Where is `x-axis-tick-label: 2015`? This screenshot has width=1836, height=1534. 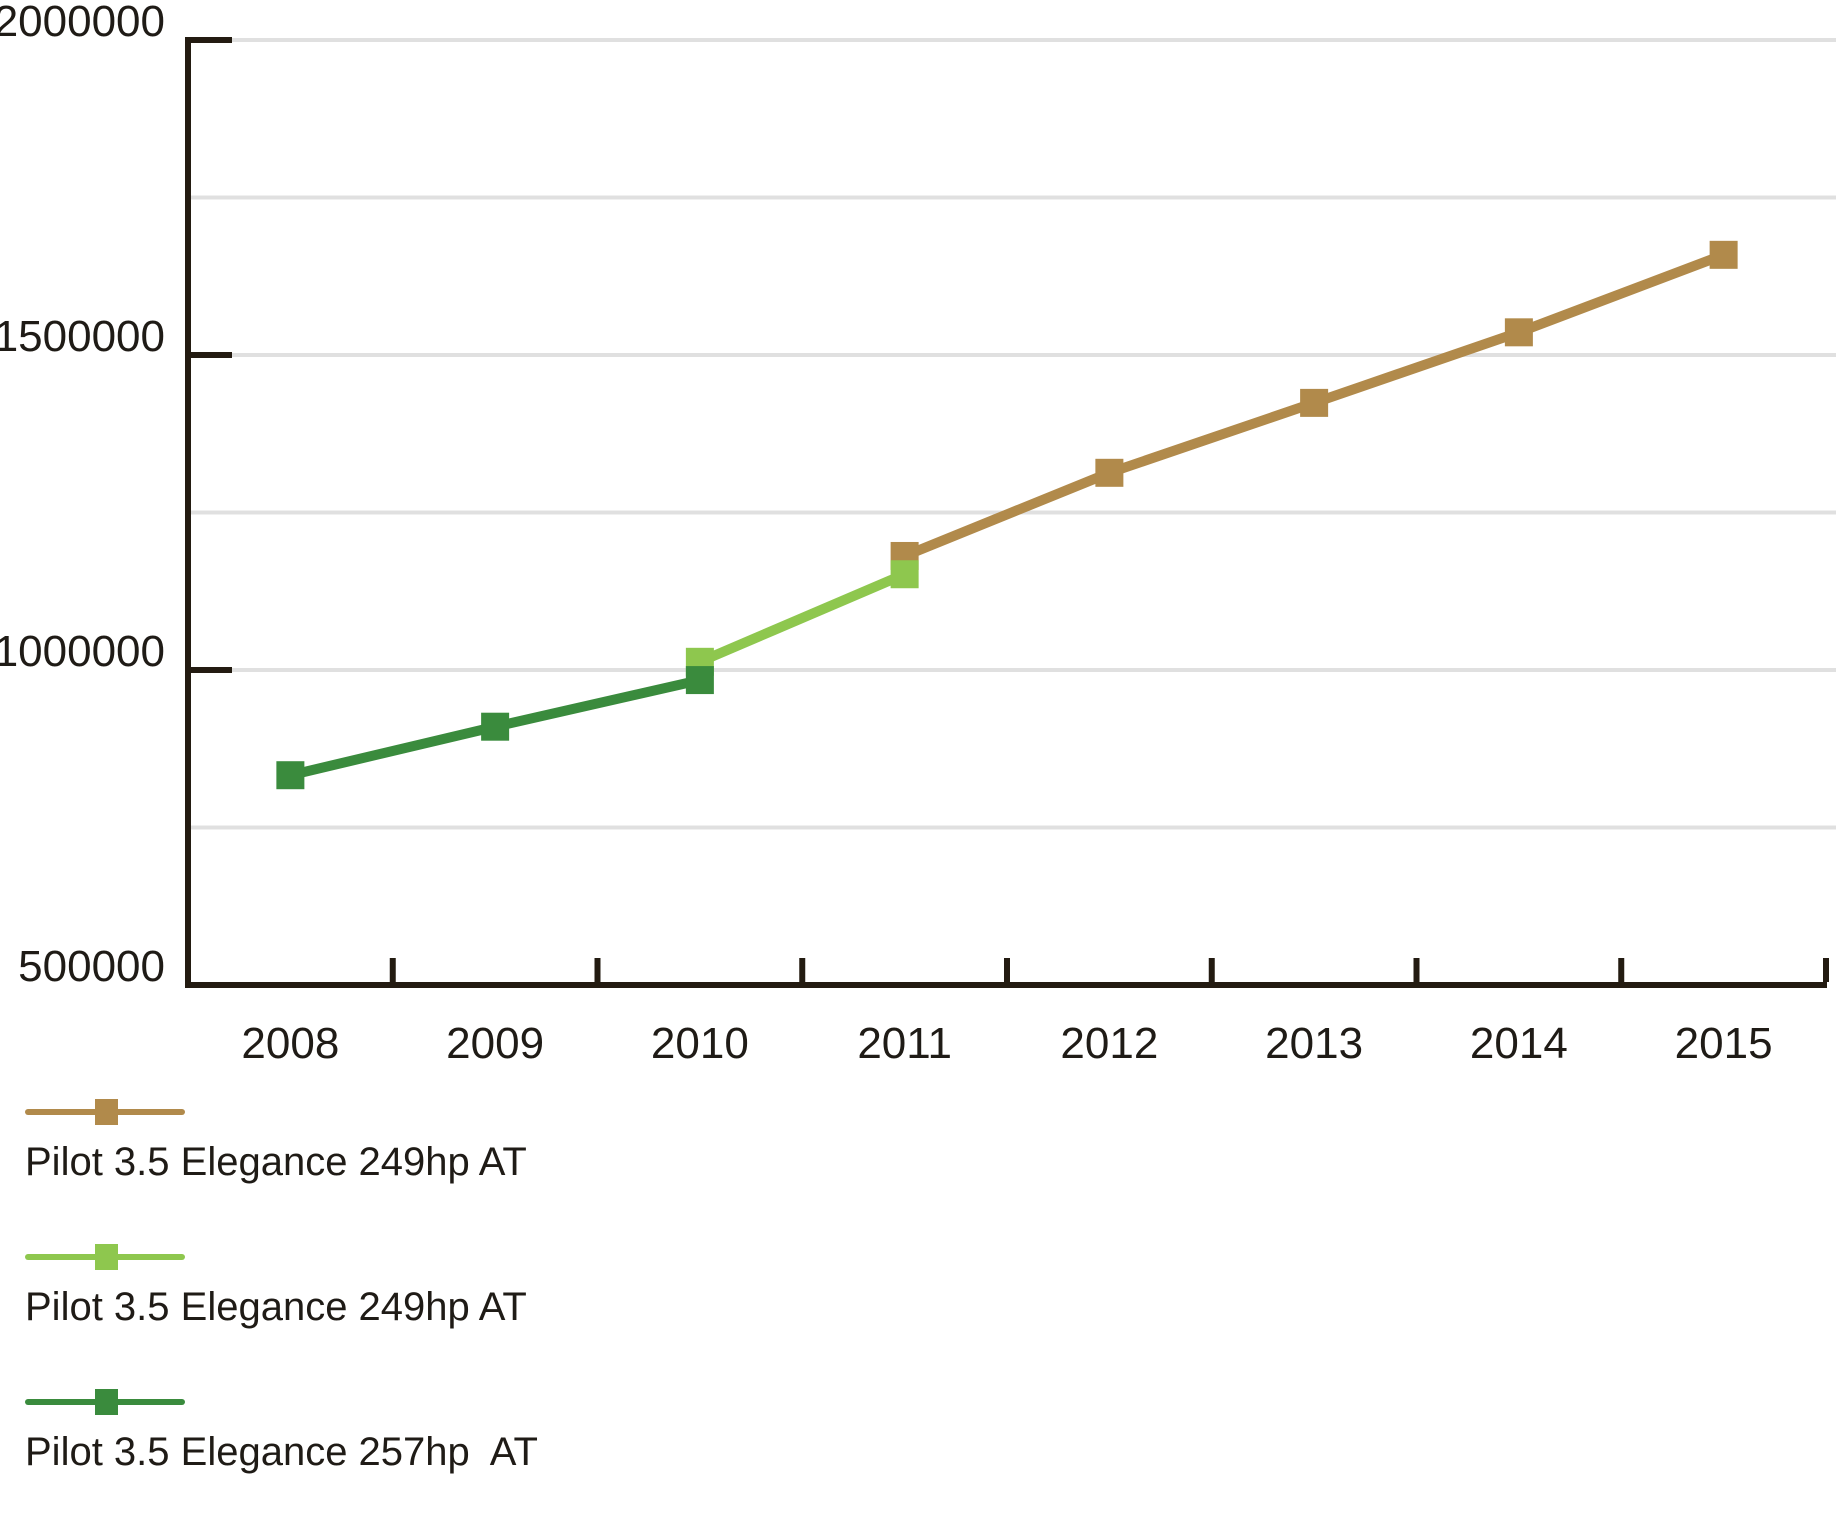
x-axis-tick-label: 2015 is located at coordinates (1724, 1043).